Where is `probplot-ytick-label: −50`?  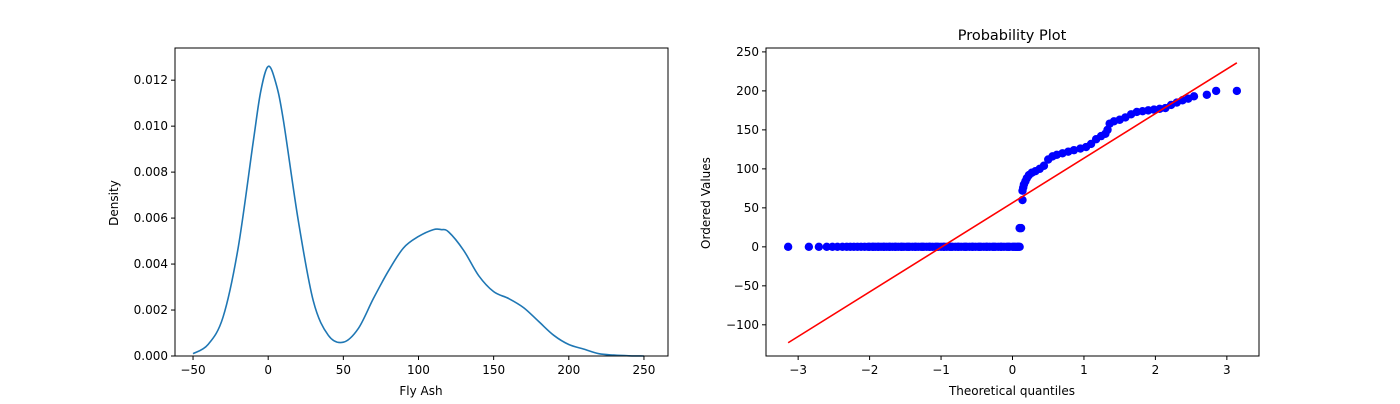 probplot-ytick-label: −50 is located at coordinates (746, 286).